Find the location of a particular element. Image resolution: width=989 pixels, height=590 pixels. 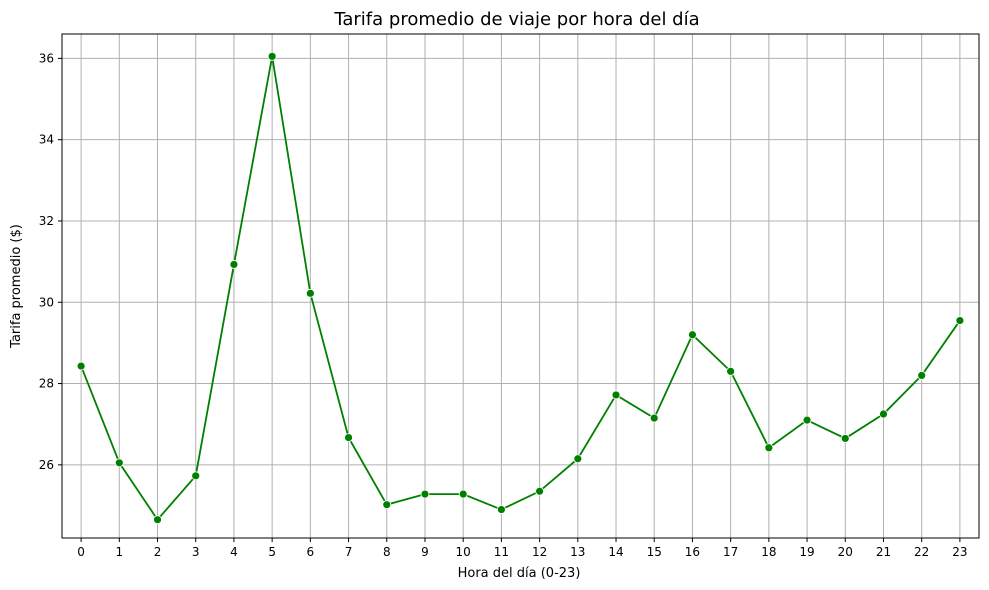

x-tick-label: 11 is located at coordinates (501, 552).